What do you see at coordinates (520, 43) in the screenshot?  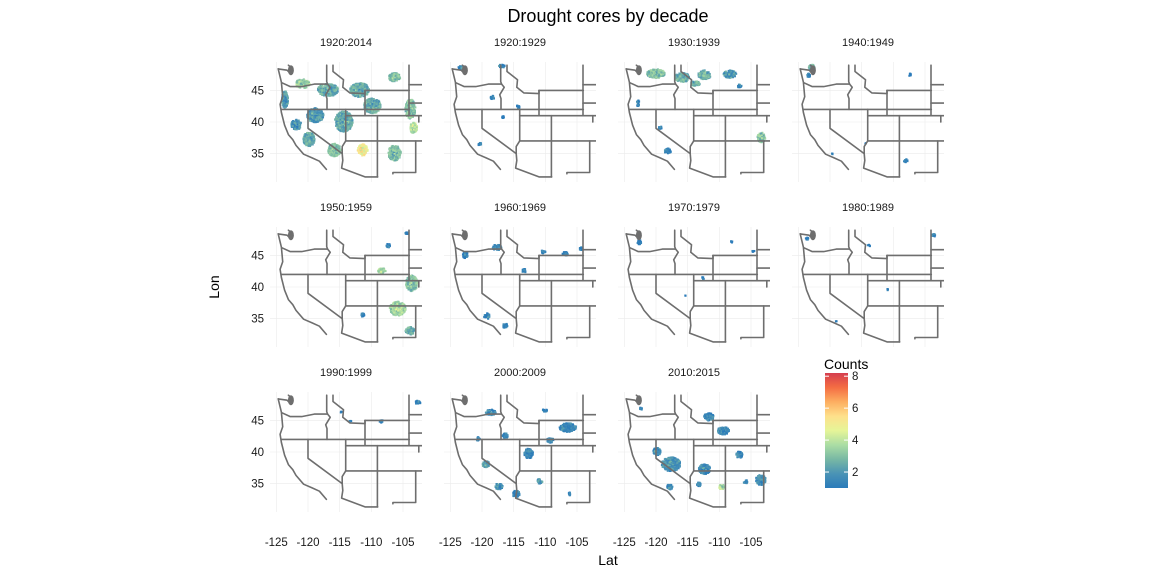 I see `facet-strip-label: 1920:1929` at bounding box center [520, 43].